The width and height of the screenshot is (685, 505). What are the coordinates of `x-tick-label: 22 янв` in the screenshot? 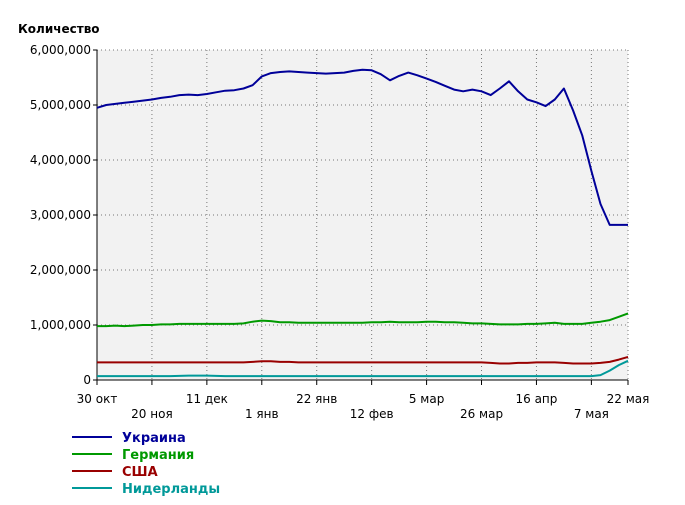 It's located at (316, 399).